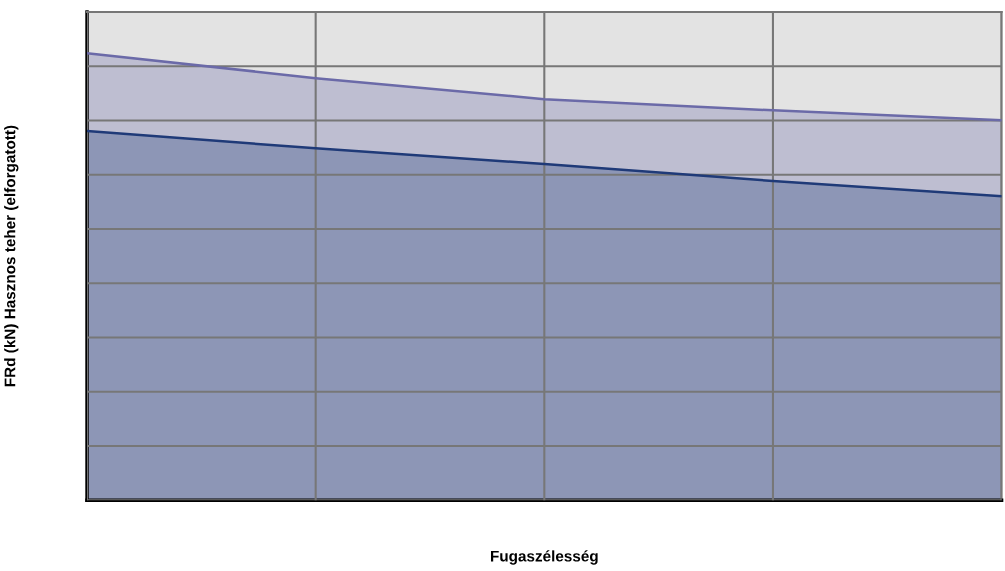  What do you see at coordinates (11, 256) in the screenshot?
I see `y-axis-title: FRd (kN) Hasznos teher (elforgatott)` at bounding box center [11, 256].